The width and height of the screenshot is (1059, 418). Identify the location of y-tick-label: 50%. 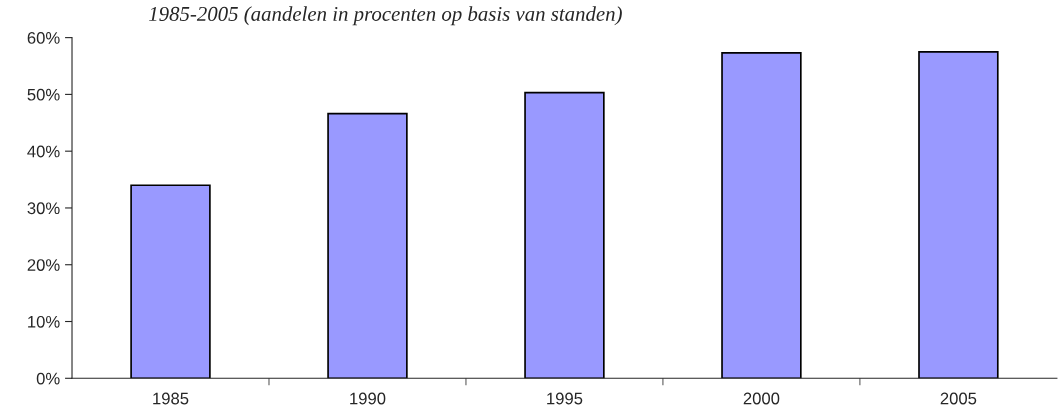
(43, 94).